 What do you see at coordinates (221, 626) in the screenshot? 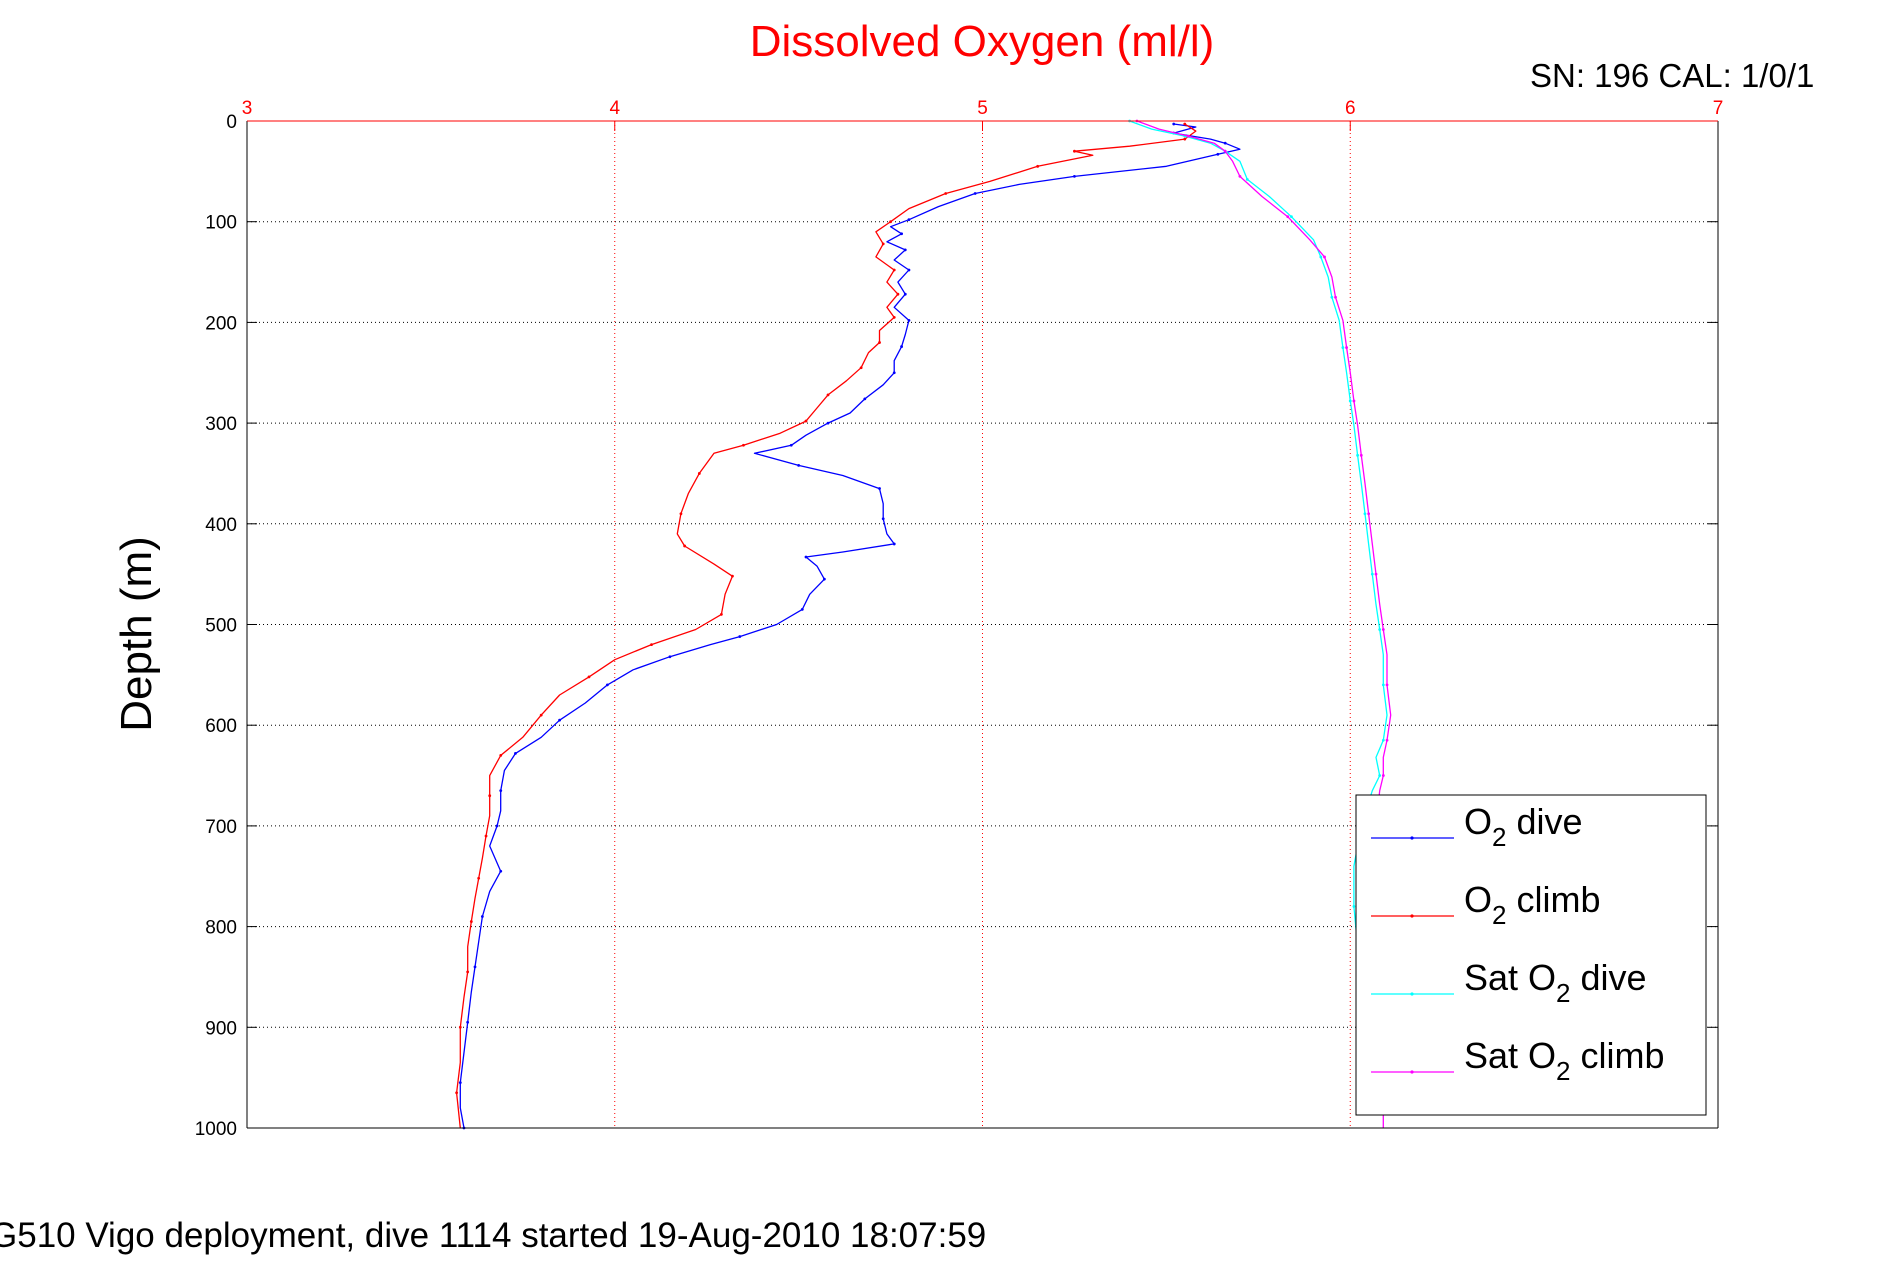
I see `y-tick-label: 500` at bounding box center [221, 626].